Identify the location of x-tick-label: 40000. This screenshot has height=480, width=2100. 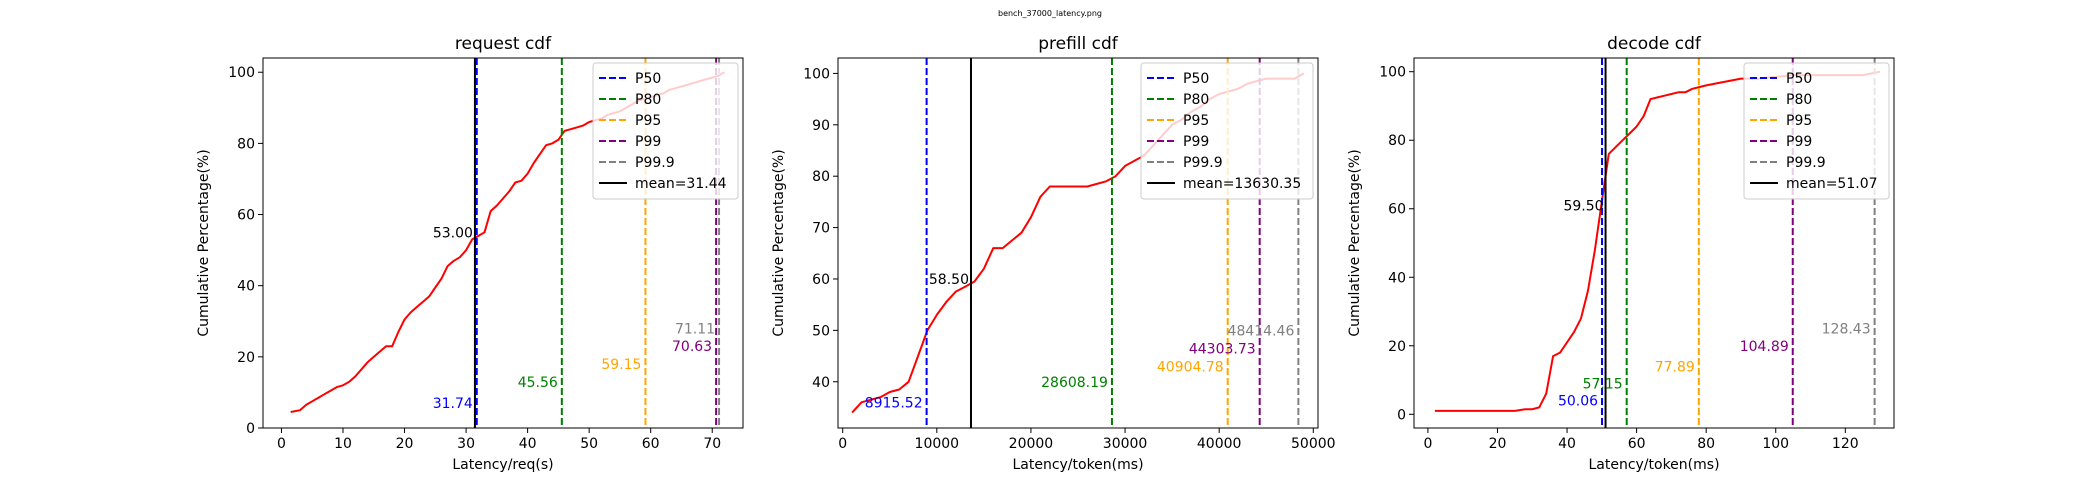
(1219, 444).